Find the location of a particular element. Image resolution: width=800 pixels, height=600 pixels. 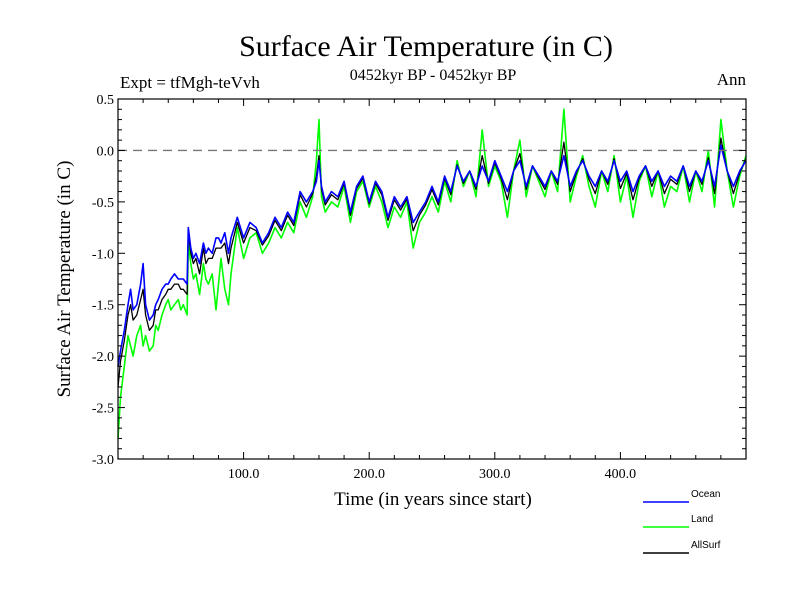

legend-label-allsurf: AllSurf is located at coordinates (706, 545).